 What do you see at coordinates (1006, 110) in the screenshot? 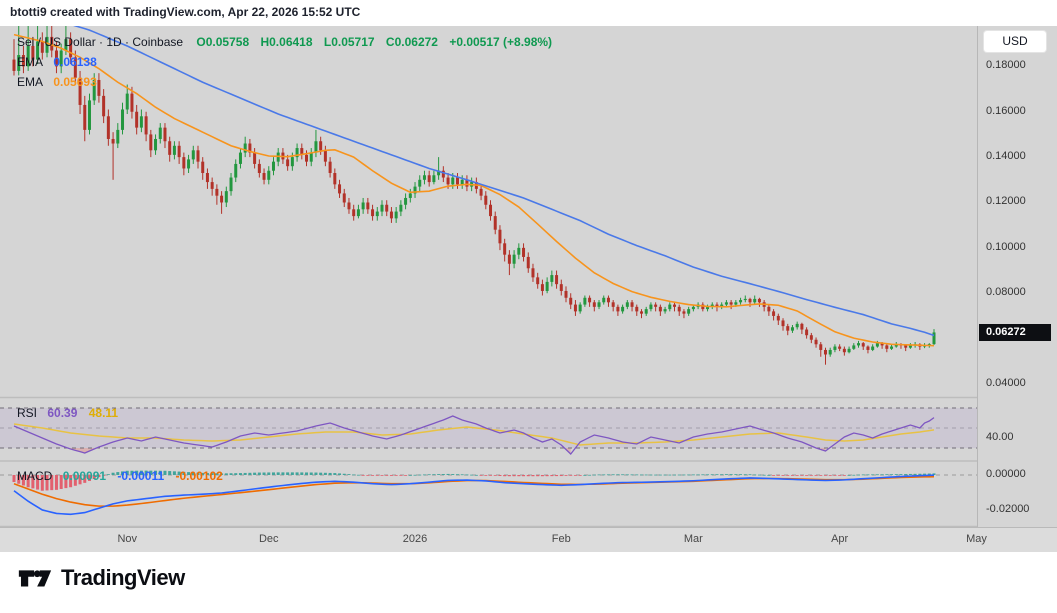
I see `price-tick: 0.16000` at bounding box center [1006, 110].